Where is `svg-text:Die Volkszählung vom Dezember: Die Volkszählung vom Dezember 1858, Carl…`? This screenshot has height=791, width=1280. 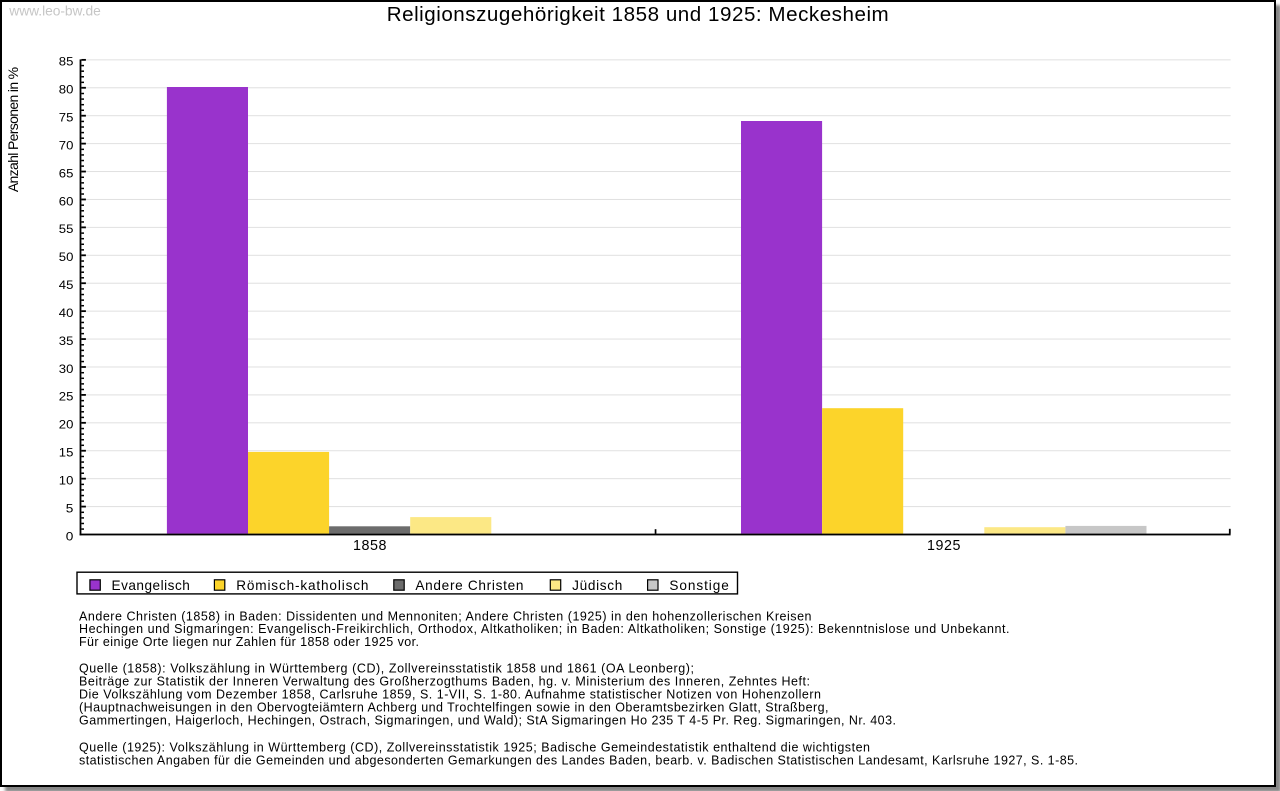 svg-text:Die Volkszählung vom Dezember: Die Volkszählung vom Dezember 1858, Carl… is located at coordinates (450, 695).